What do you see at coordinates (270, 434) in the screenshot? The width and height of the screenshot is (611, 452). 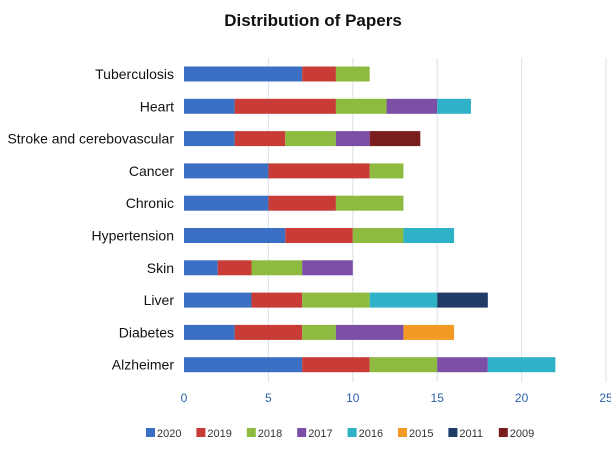 I see `legend-label-2018: 2018` at bounding box center [270, 434].